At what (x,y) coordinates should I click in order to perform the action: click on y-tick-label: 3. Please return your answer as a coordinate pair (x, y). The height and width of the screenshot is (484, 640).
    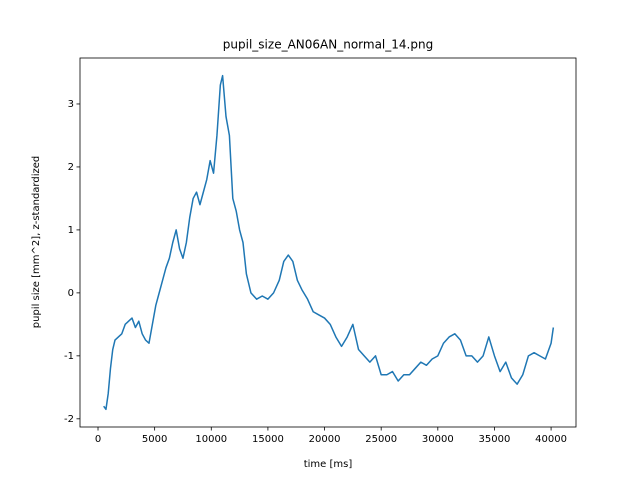
    Looking at the image, I should click on (71, 104).